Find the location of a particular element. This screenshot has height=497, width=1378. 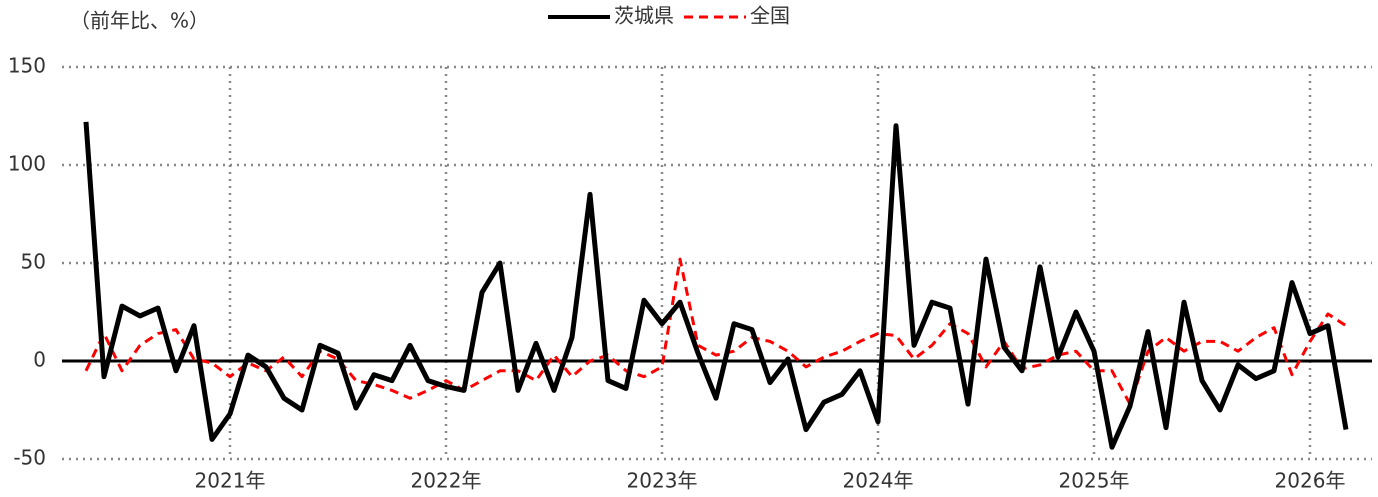

x-tick-label: 2023年 is located at coordinates (662, 481).